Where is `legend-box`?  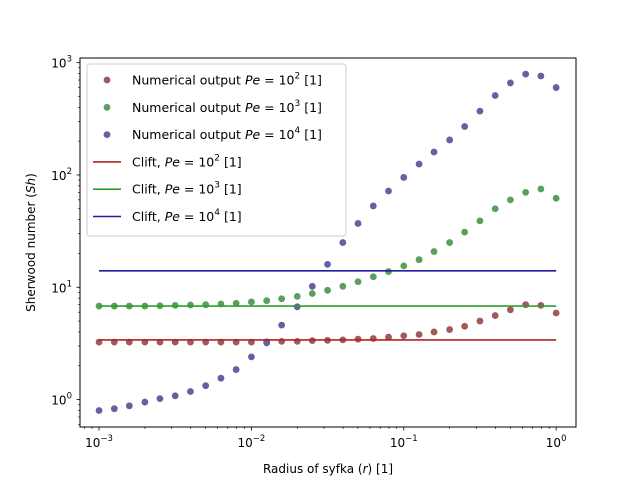 legend-box is located at coordinates (216, 150).